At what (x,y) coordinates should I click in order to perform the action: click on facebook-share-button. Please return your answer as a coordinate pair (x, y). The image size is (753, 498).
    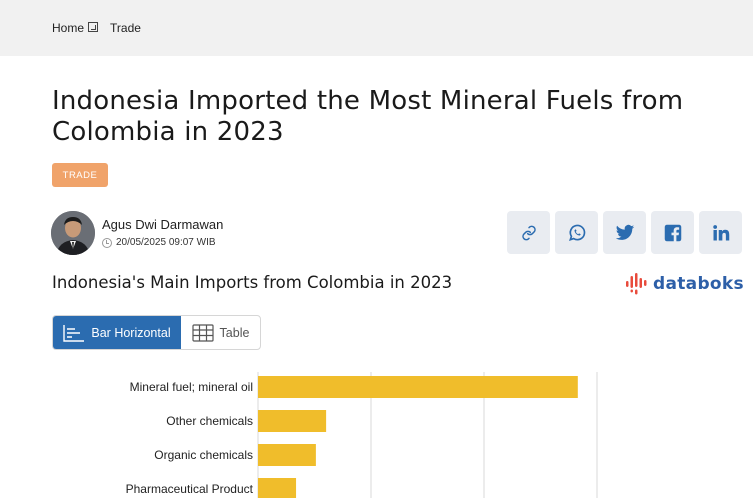
    Looking at the image, I should click on (672, 232).